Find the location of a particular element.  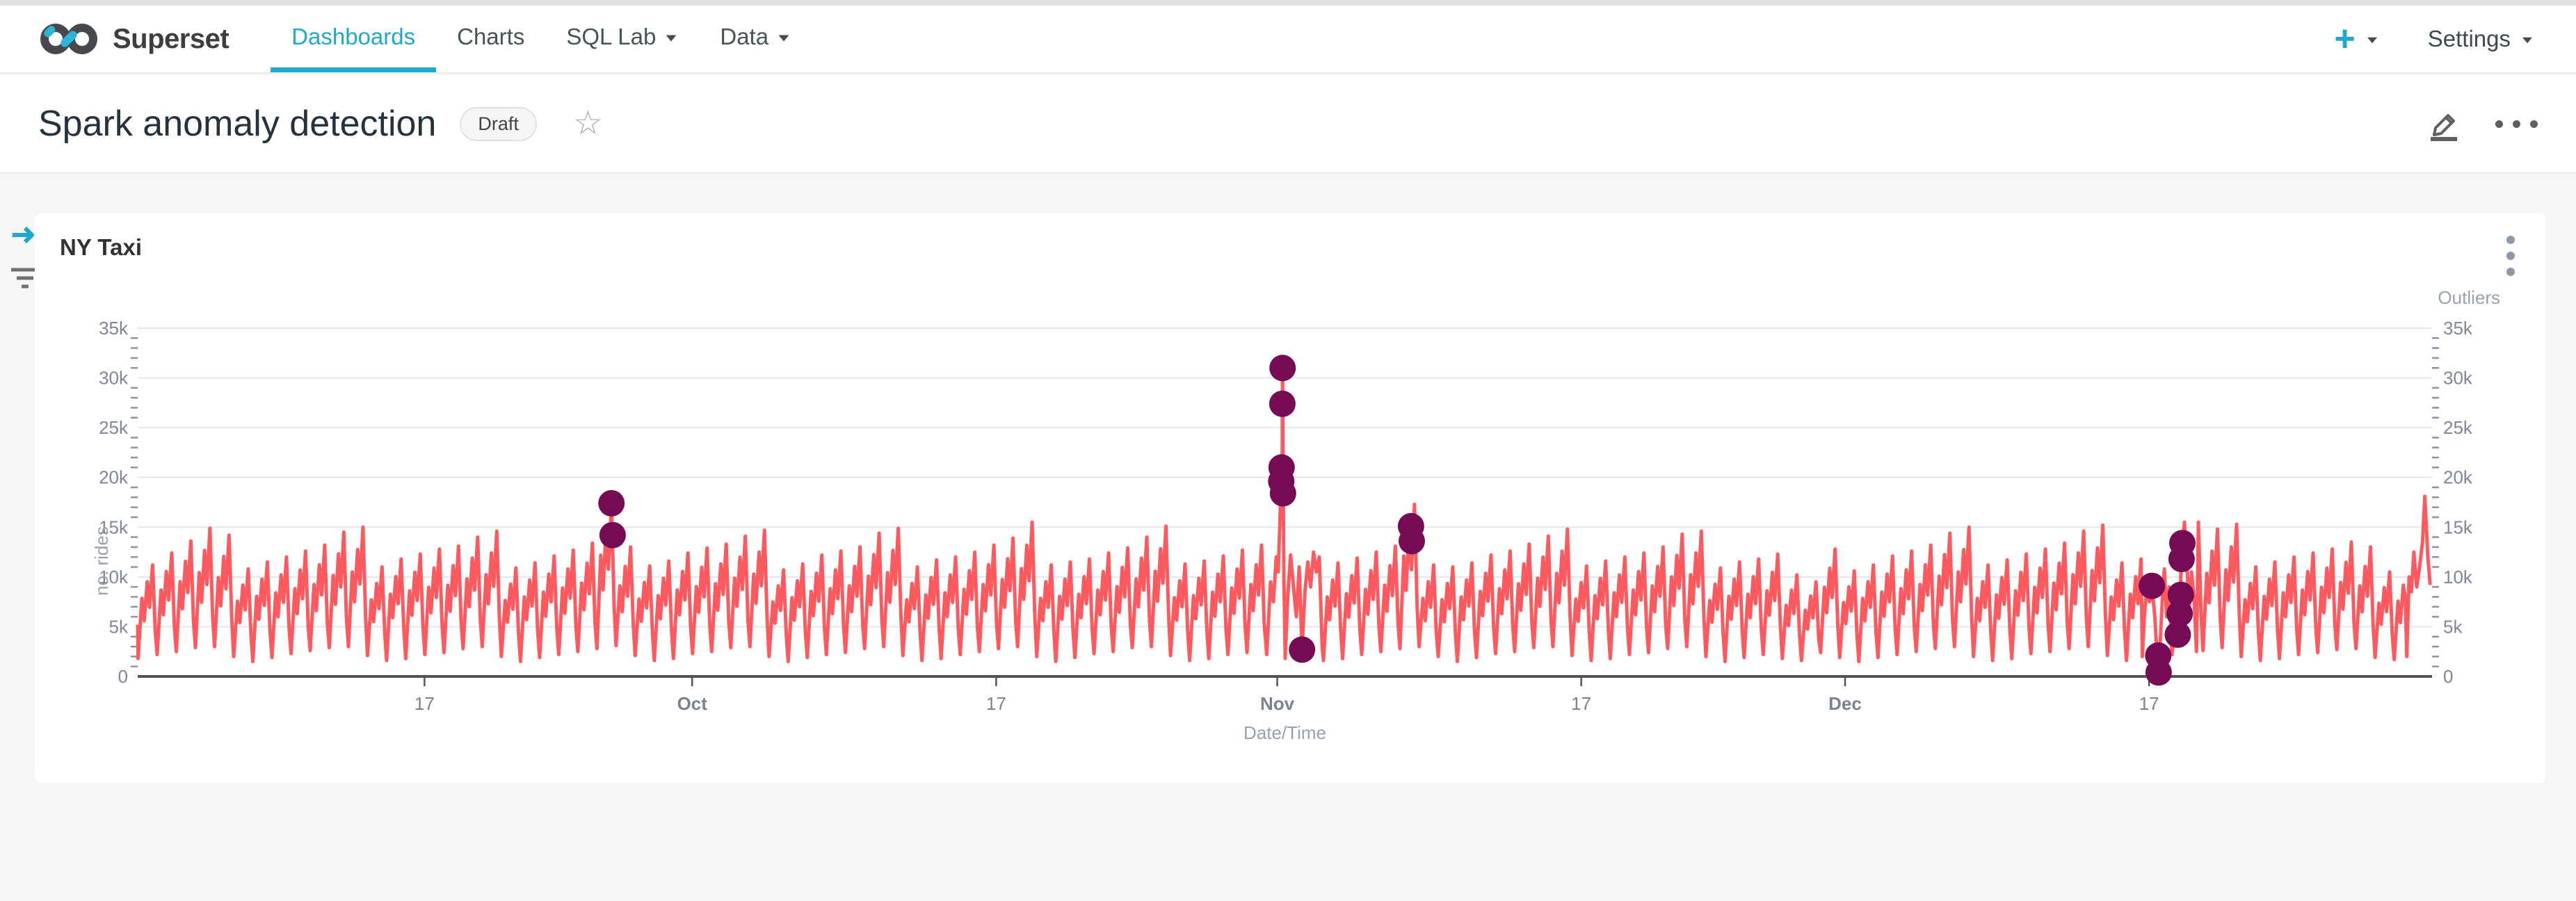

svg-text: Nov is located at coordinates (1278, 703).